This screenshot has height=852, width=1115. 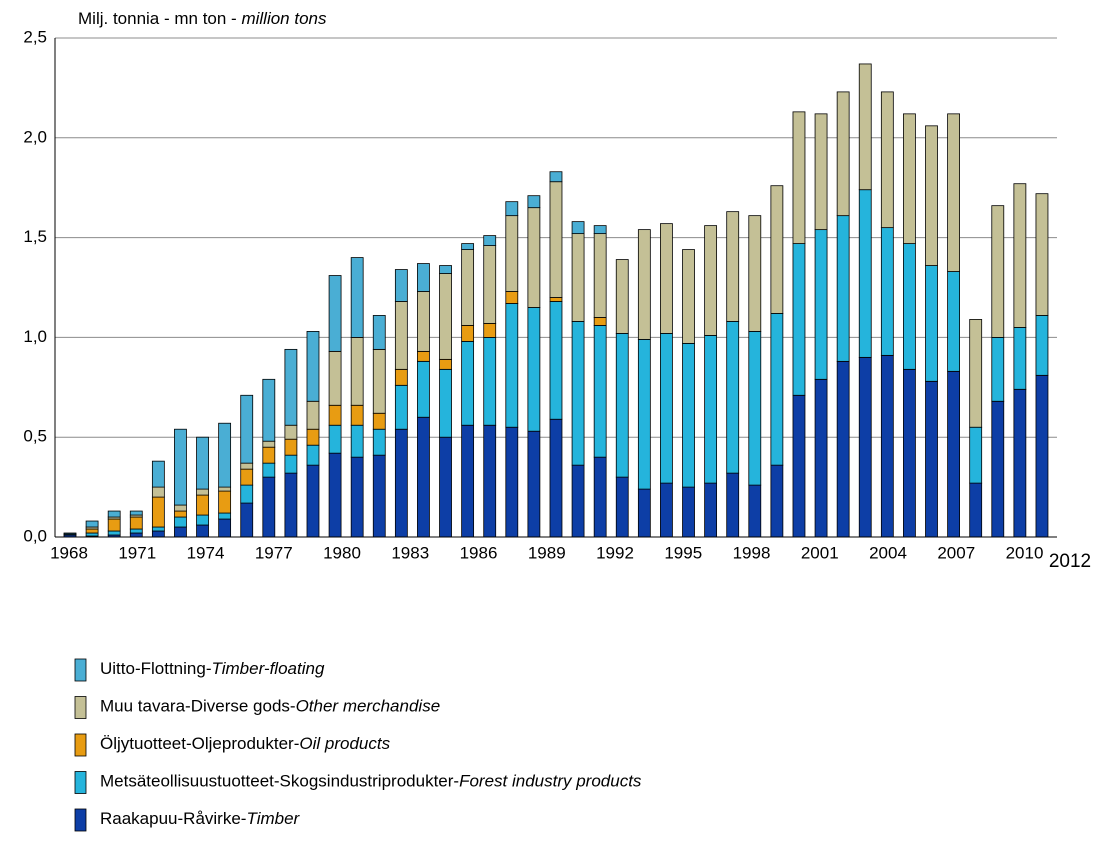 I want to click on legend-swatch, so click(x=80, y=670).